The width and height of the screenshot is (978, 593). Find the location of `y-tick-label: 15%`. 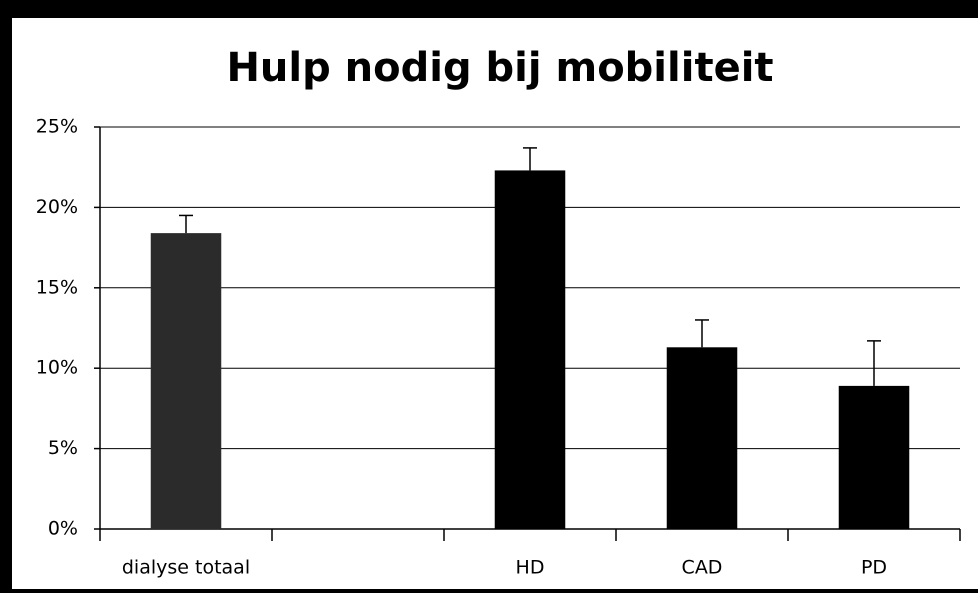

y-tick-label: 15% is located at coordinates (57, 287).